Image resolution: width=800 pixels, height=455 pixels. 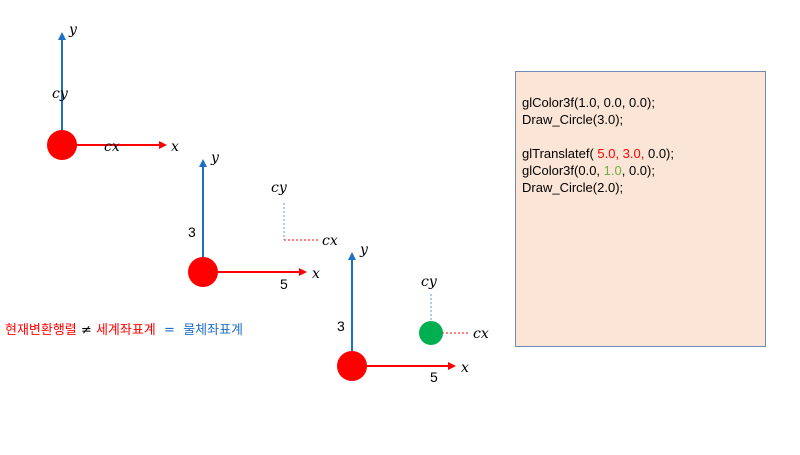 I want to click on caption-object-coords: 물체좌표계, so click(x=213, y=330).